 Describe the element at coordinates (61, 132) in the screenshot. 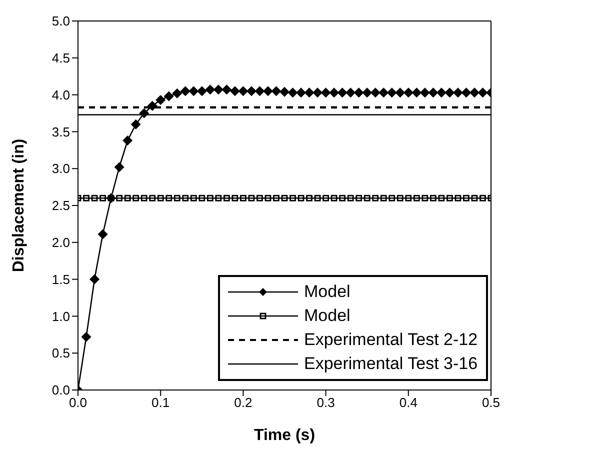

I see `y-tick-label: 3.5` at that location.